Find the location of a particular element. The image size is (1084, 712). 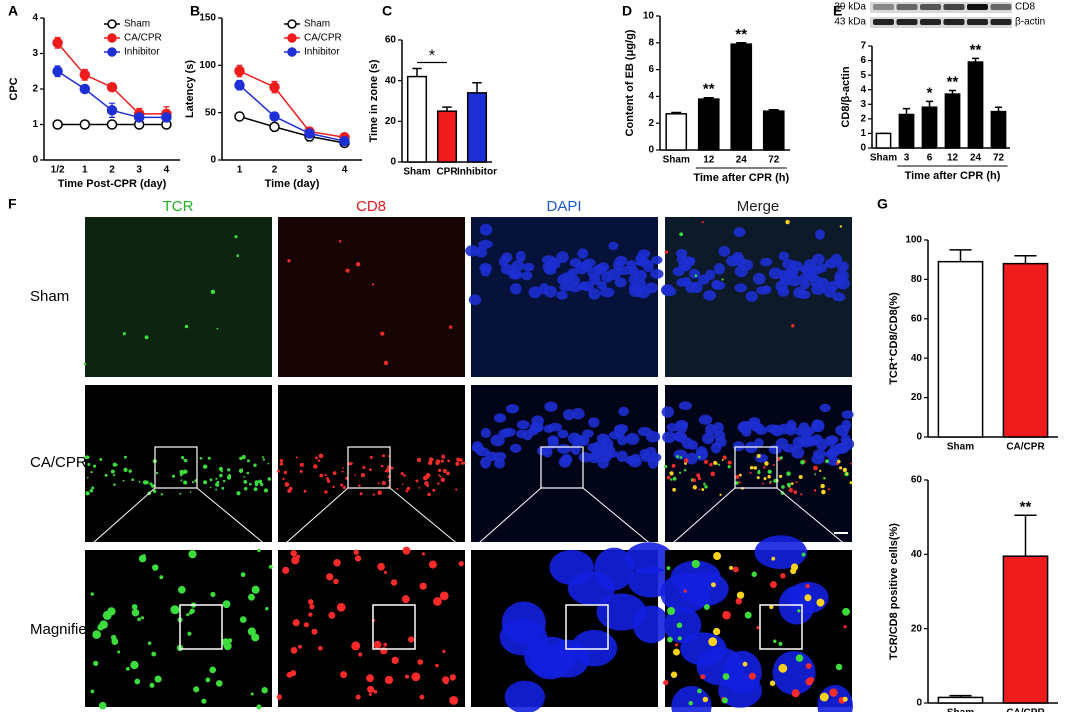

x-tick-label: CA/CPR is located at coordinates (1025, 447).